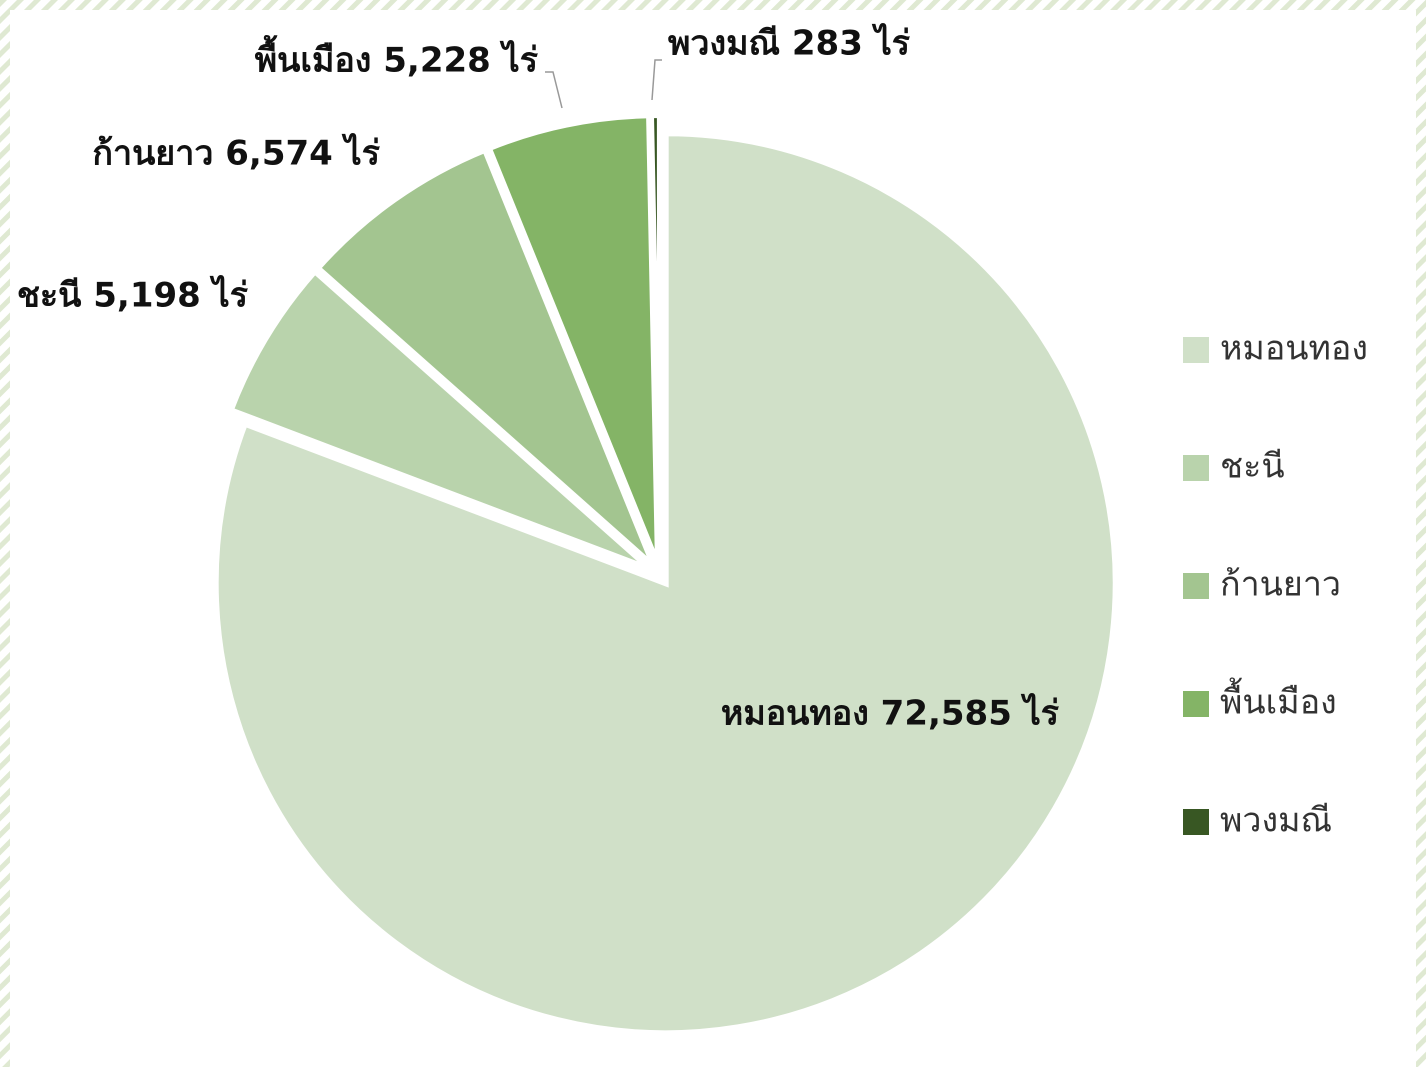 The image size is (1426, 1071). What do you see at coordinates (1276, 821) in the screenshot?
I see `legend-label: พวงมณี` at bounding box center [1276, 821].